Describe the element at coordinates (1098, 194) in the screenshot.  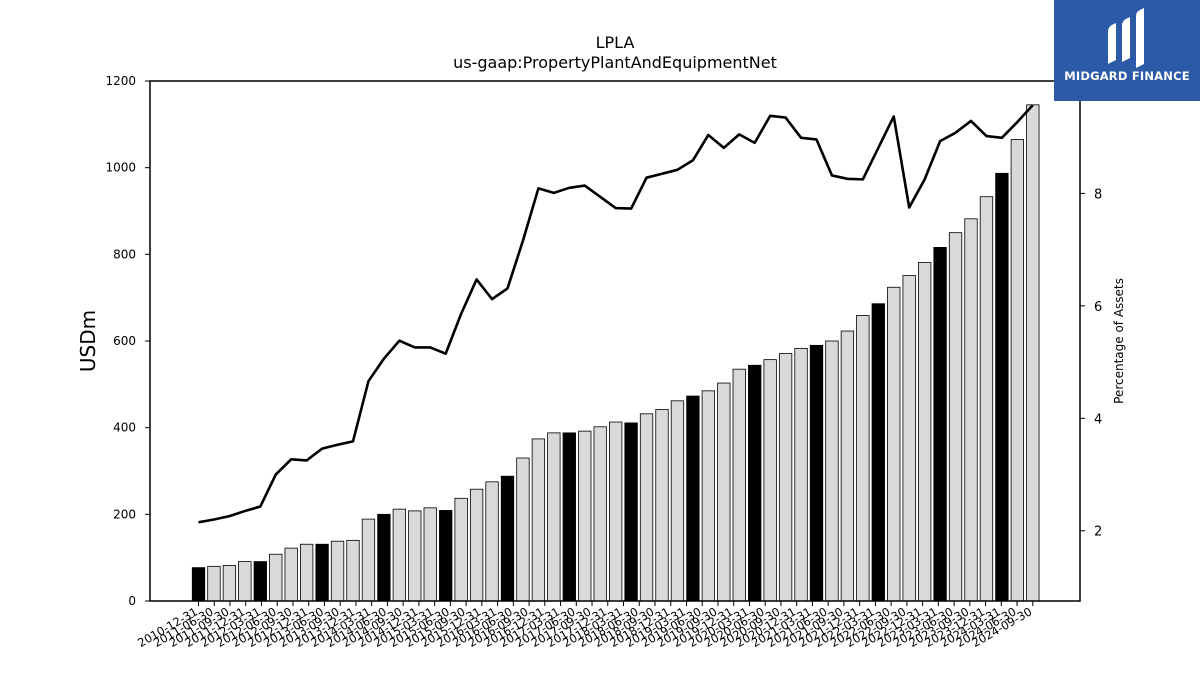
I see `y2-tick-label: 8` at that location.